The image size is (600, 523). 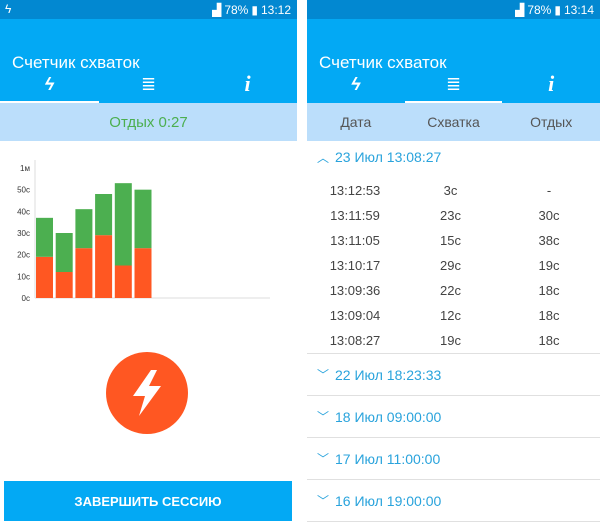 What do you see at coordinates (23, 233) in the screenshot?
I see `y-tick-label: 30с` at bounding box center [23, 233].